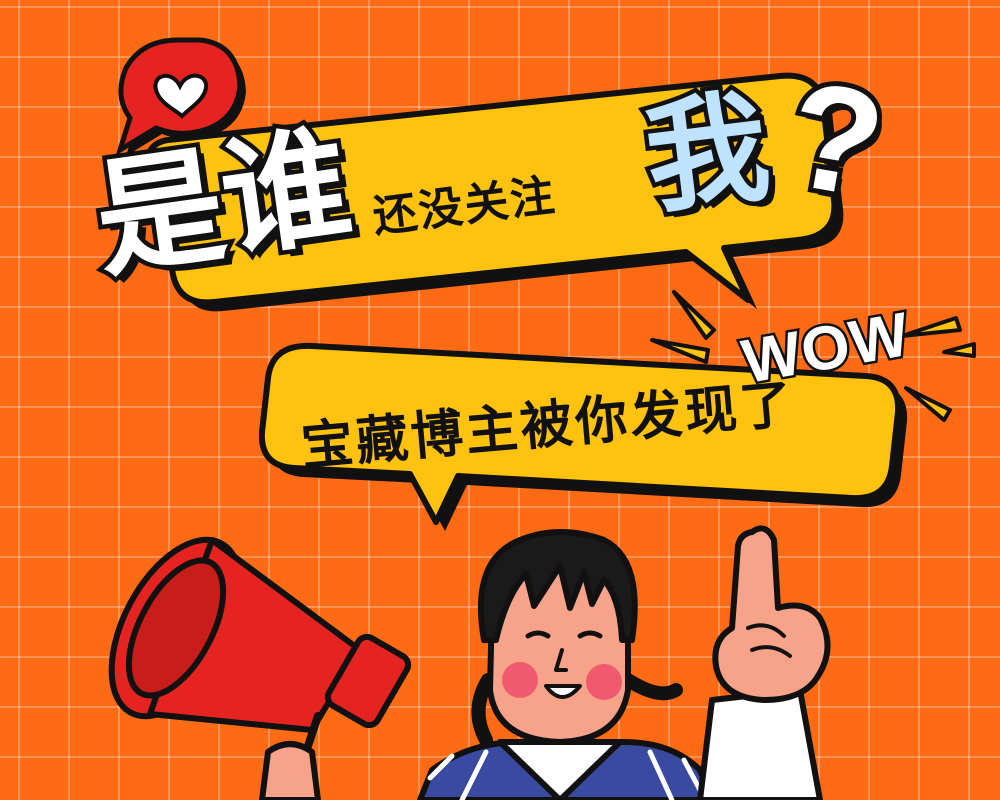 The image size is (1000, 800). I want to click on headline-char-shui: 谁, so click(286, 193).